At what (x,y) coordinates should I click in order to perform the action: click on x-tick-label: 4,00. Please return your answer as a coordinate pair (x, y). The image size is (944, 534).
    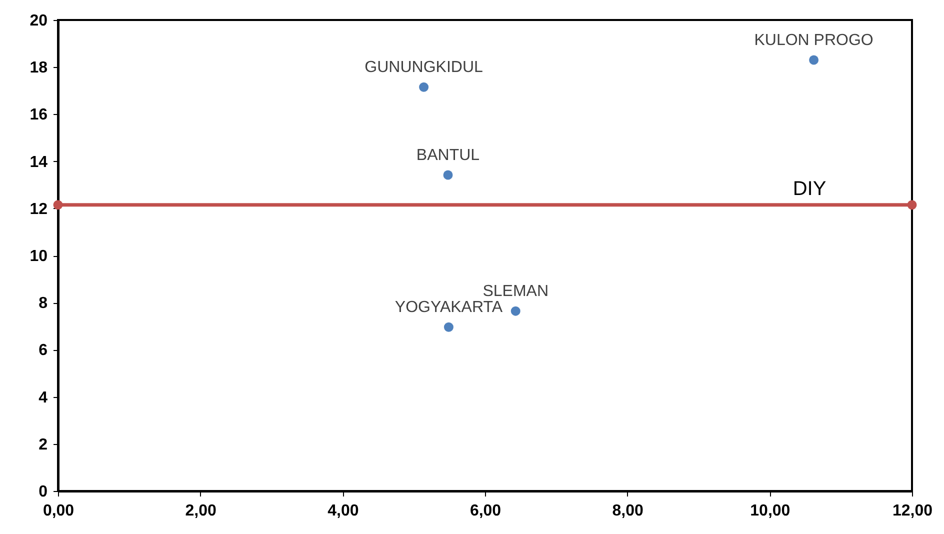
    Looking at the image, I should click on (343, 511).